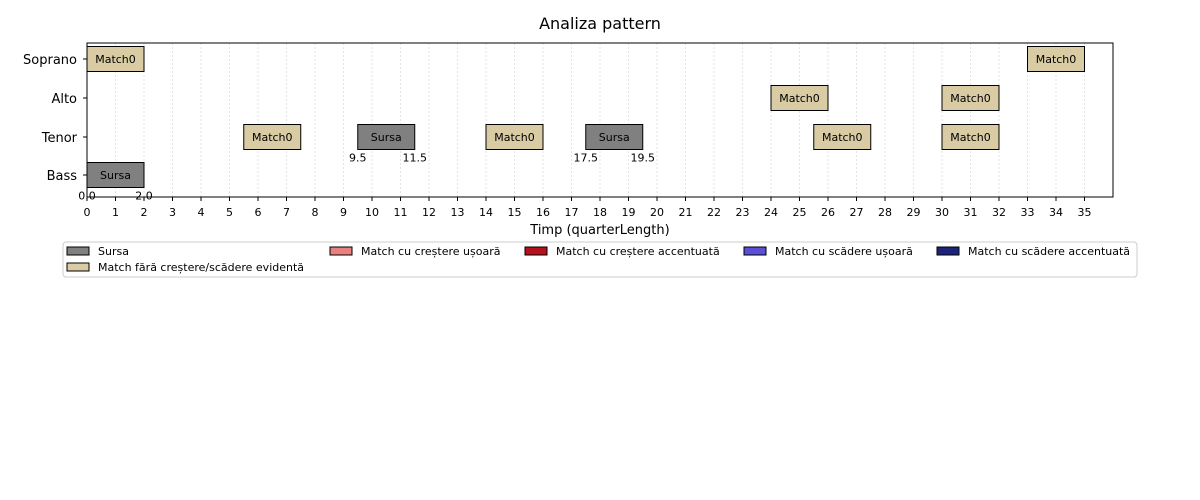 The width and height of the screenshot is (1200, 500). Describe the element at coordinates (458, 212) in the screenshot. I see `x-tick-label: 13` at that location.